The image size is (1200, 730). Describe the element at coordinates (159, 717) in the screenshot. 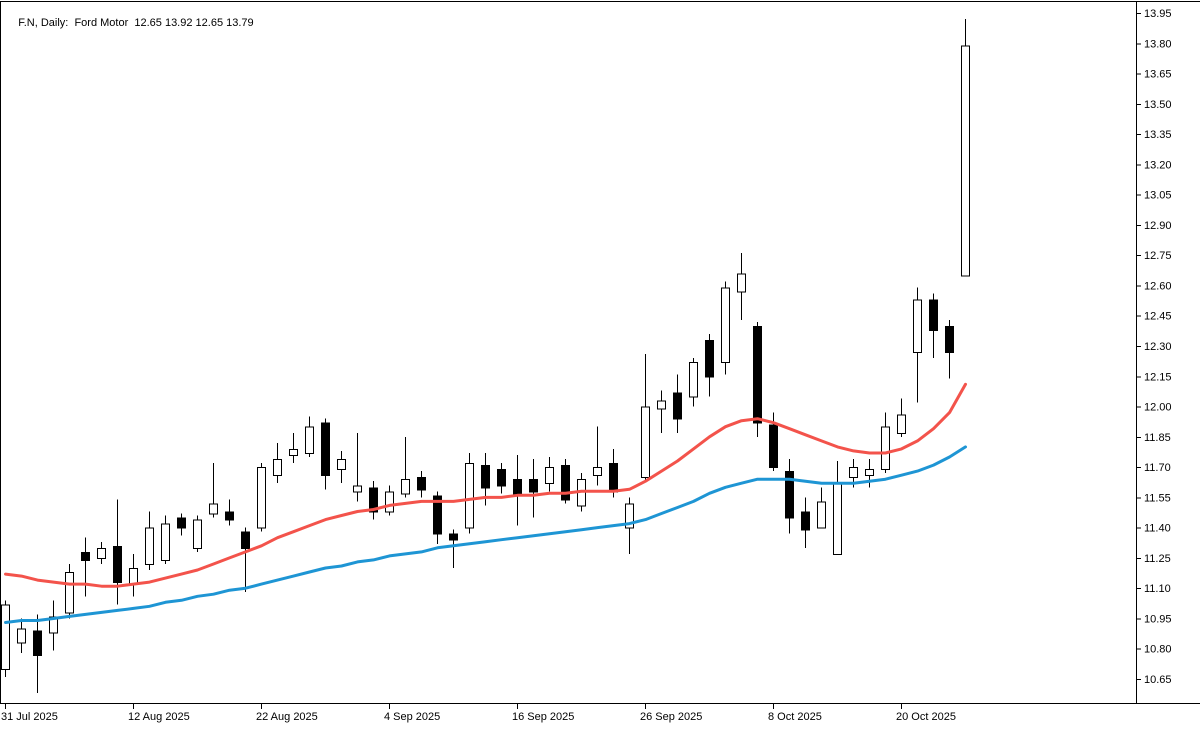

I see `time-tick-label: 12 Aug 2025` at that location.